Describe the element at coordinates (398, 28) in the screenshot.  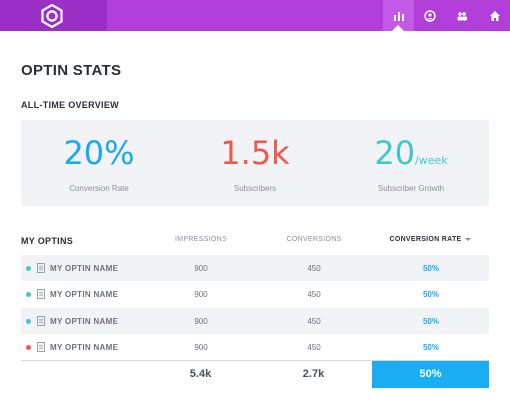
I see `active-nav-indicator` at that location.